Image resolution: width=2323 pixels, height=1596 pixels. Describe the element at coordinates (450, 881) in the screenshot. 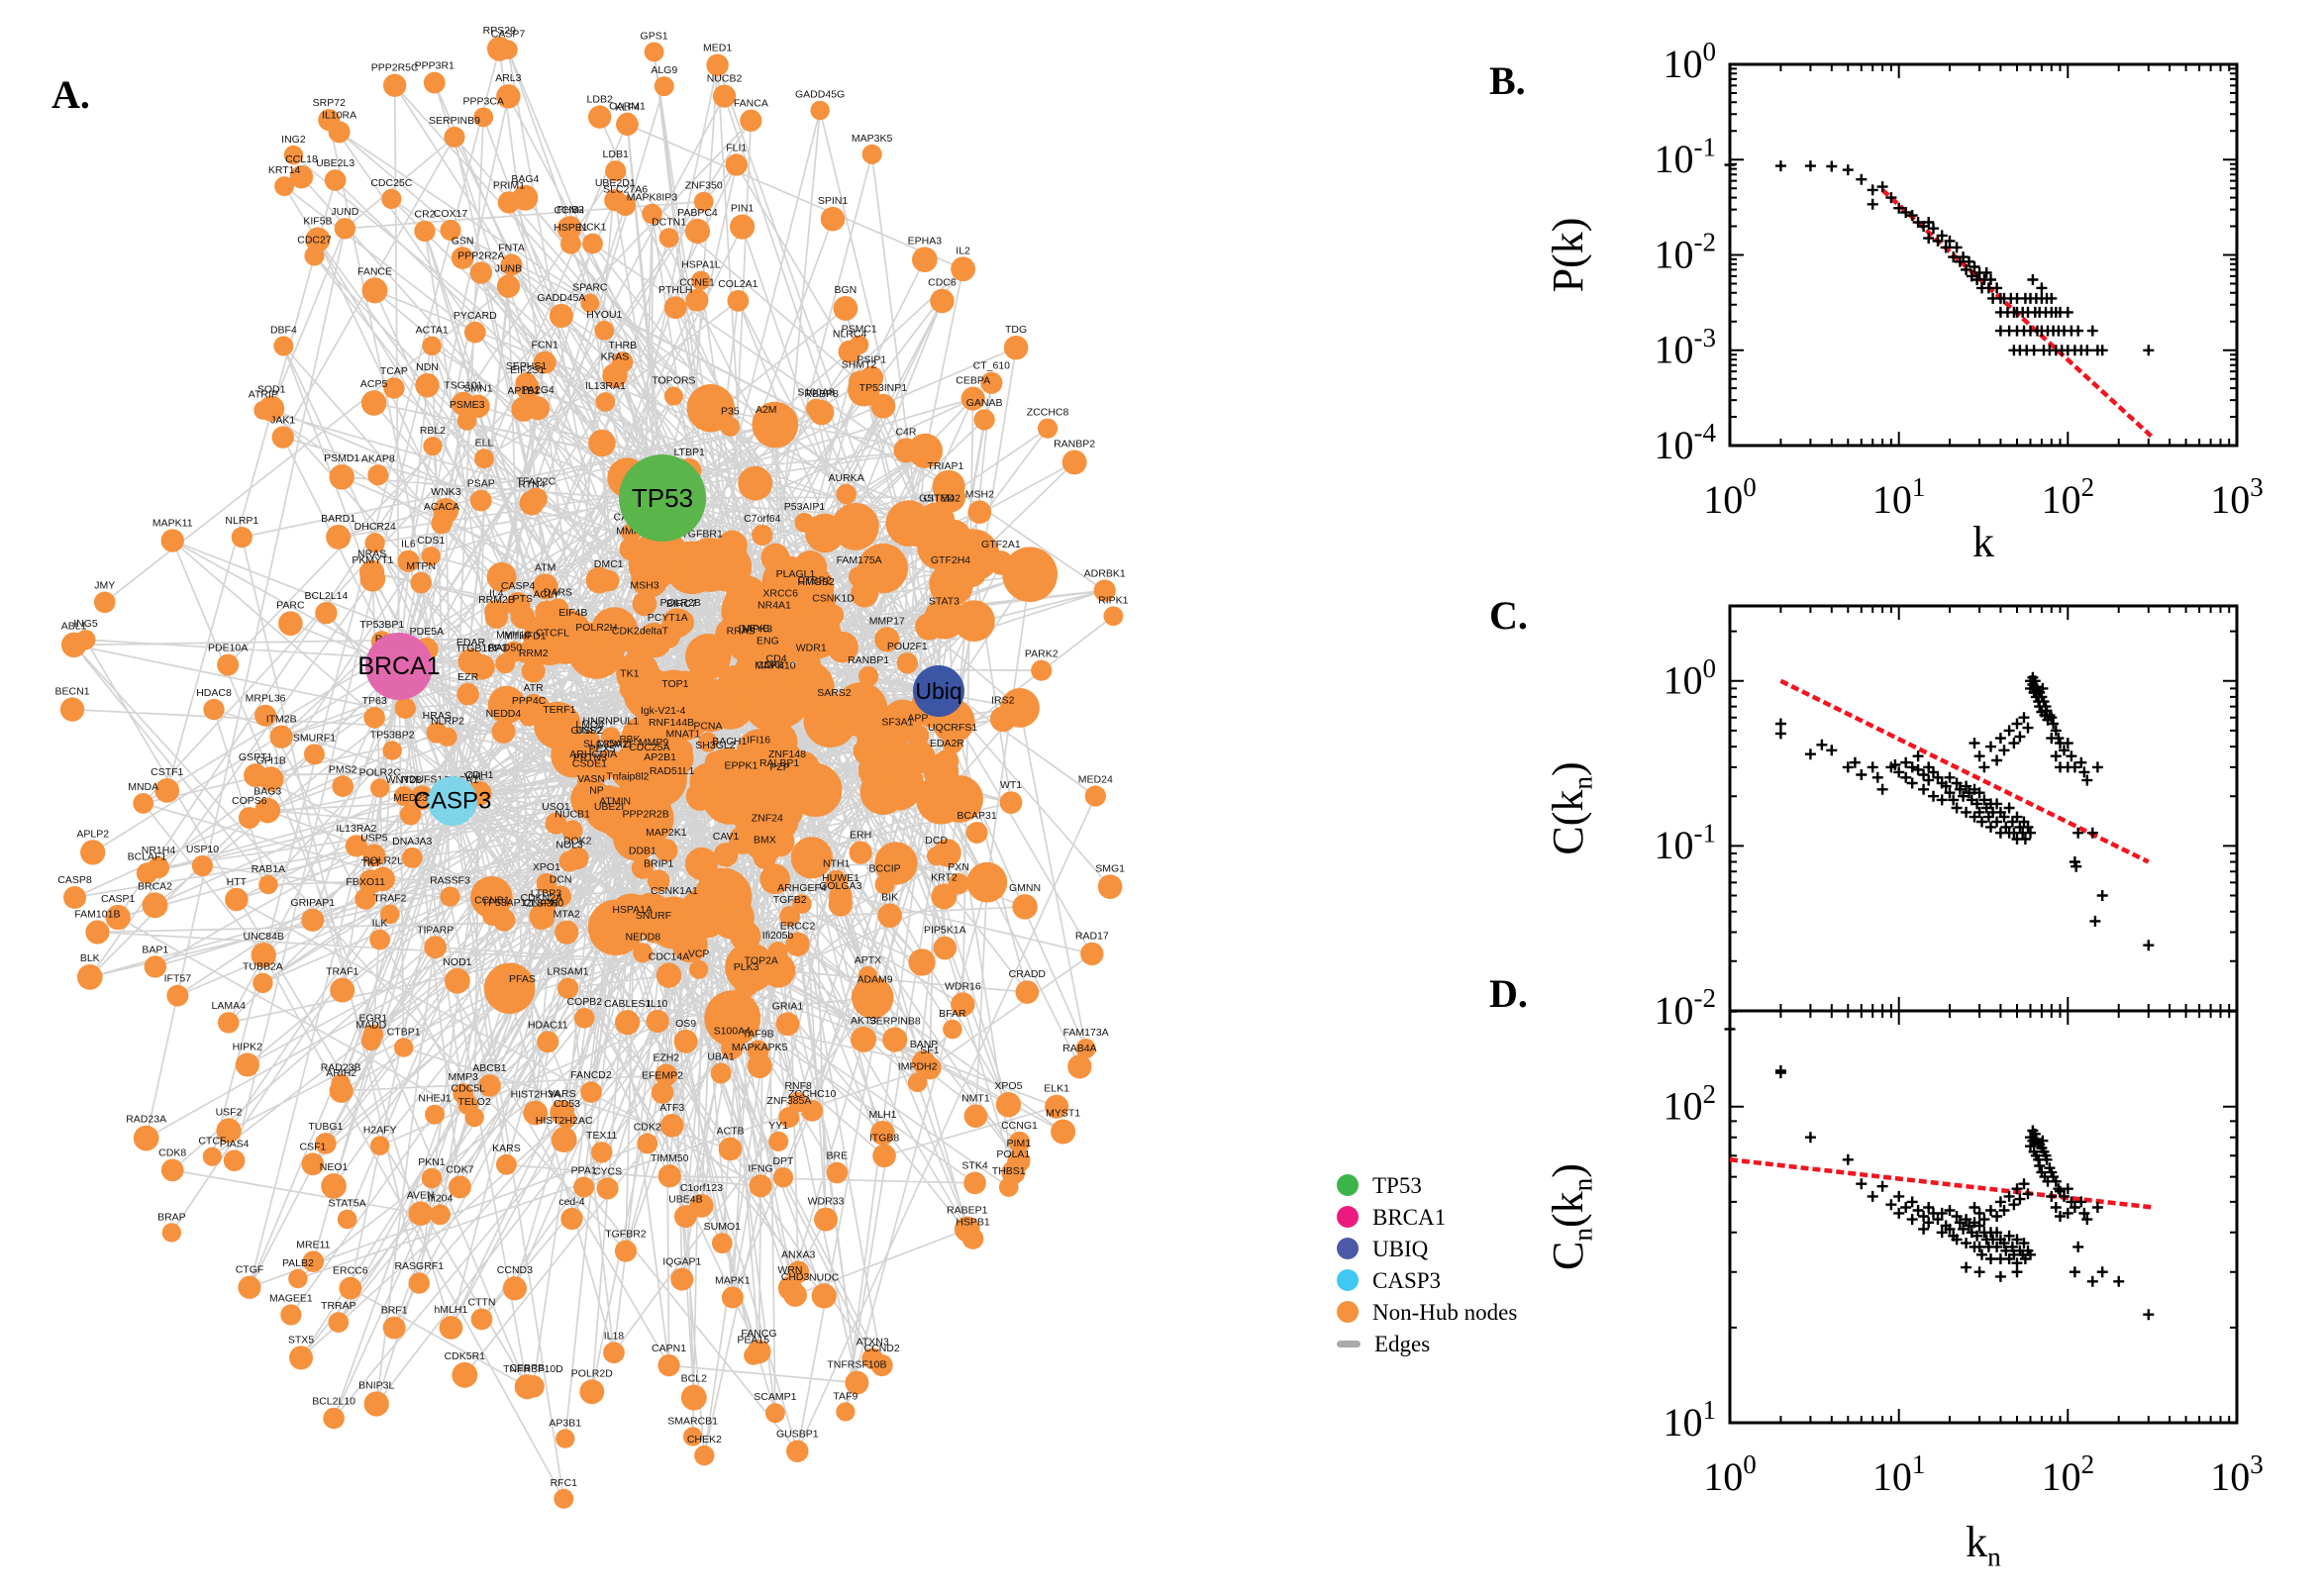

I see `node-label: RASSF3` at that location.